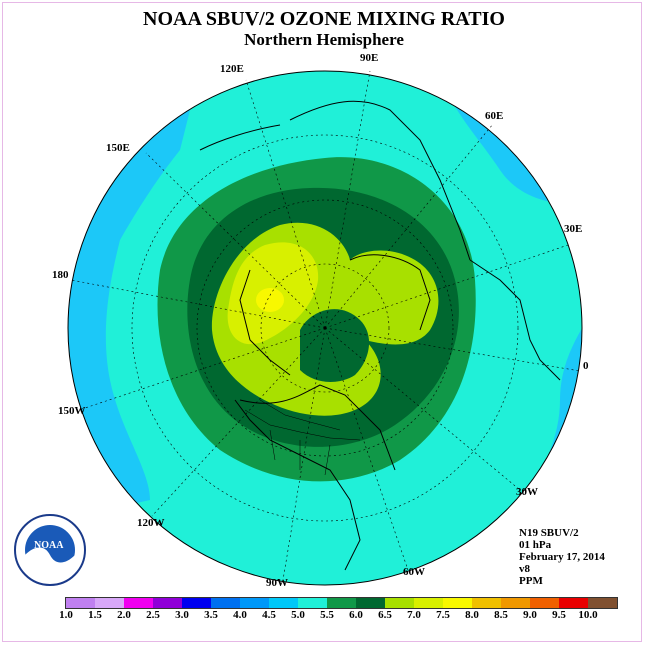  I want to click on colorbar-tick-label: 1.0, so click(66, 615).